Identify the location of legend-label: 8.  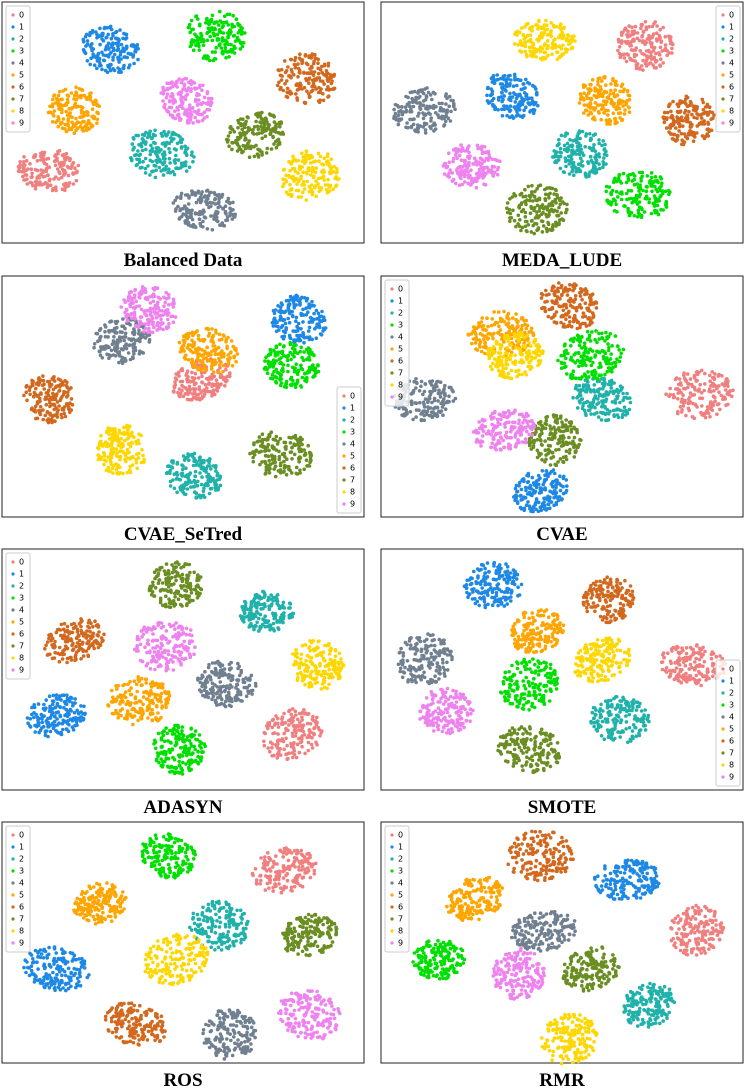
(731, 111).